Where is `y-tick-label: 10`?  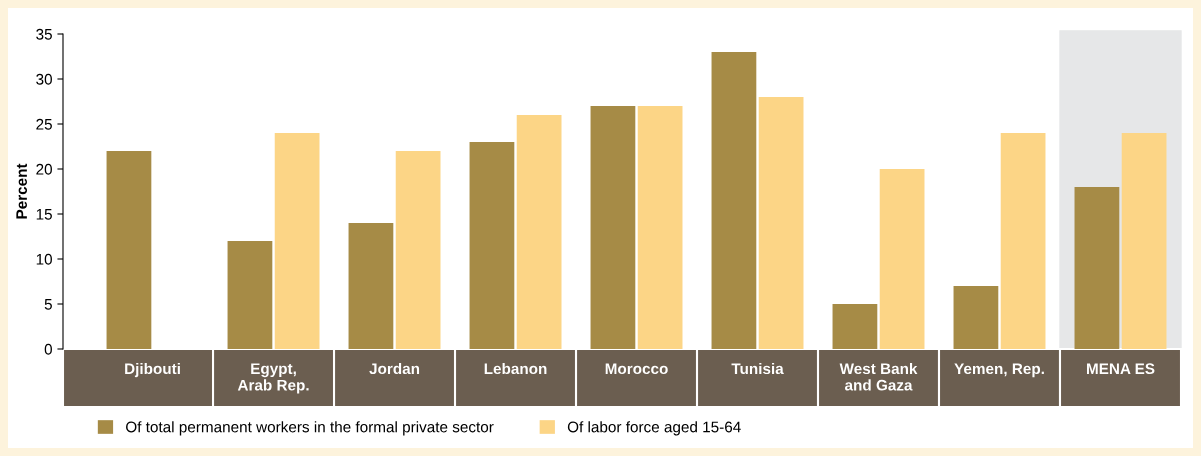
y-tick-label: 10 is located at coordinates (44, 259).